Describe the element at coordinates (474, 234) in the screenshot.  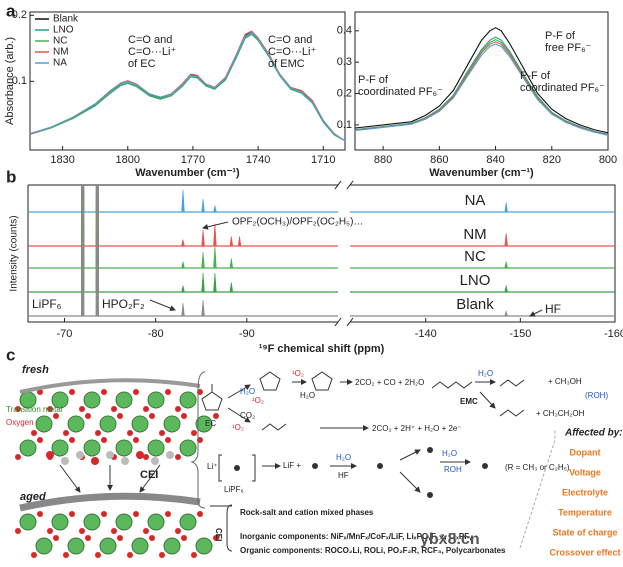
I see `series-label: NM` at that location.